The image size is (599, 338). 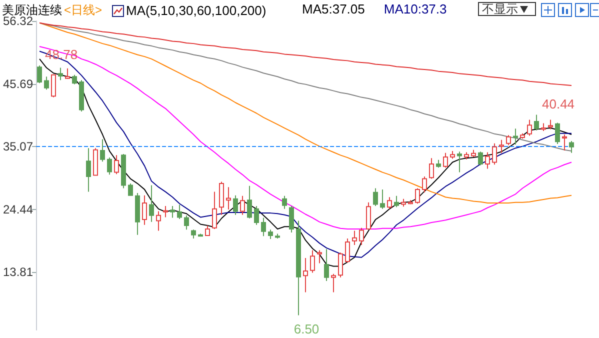 What do you see at coordinates (196, 10) in the screenshot?
I see `legend-title: MA(5,10,30,60,100,200)` at bounding box center [196, 10].